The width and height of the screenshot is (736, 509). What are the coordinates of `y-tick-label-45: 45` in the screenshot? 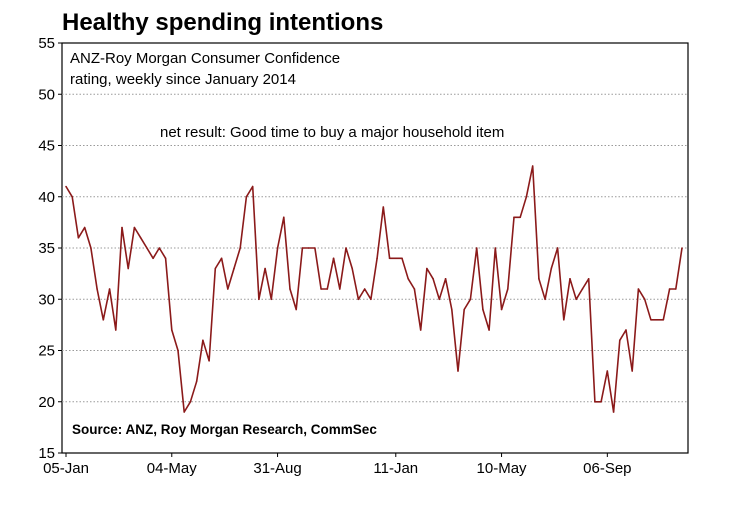 It's located at (46, 146).